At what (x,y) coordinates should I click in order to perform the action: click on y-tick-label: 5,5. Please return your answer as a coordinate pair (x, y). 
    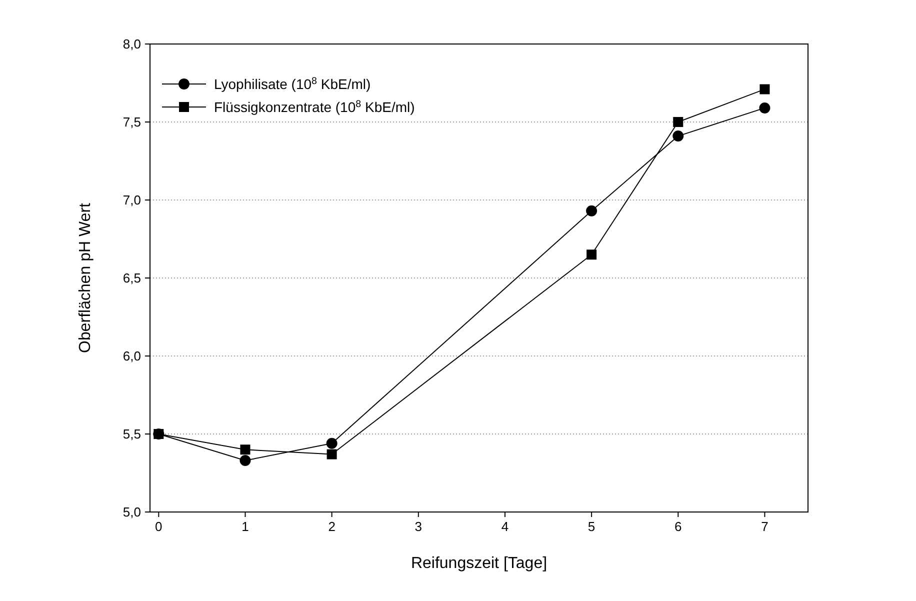
    Looking at the image, I should click on (131, 434).